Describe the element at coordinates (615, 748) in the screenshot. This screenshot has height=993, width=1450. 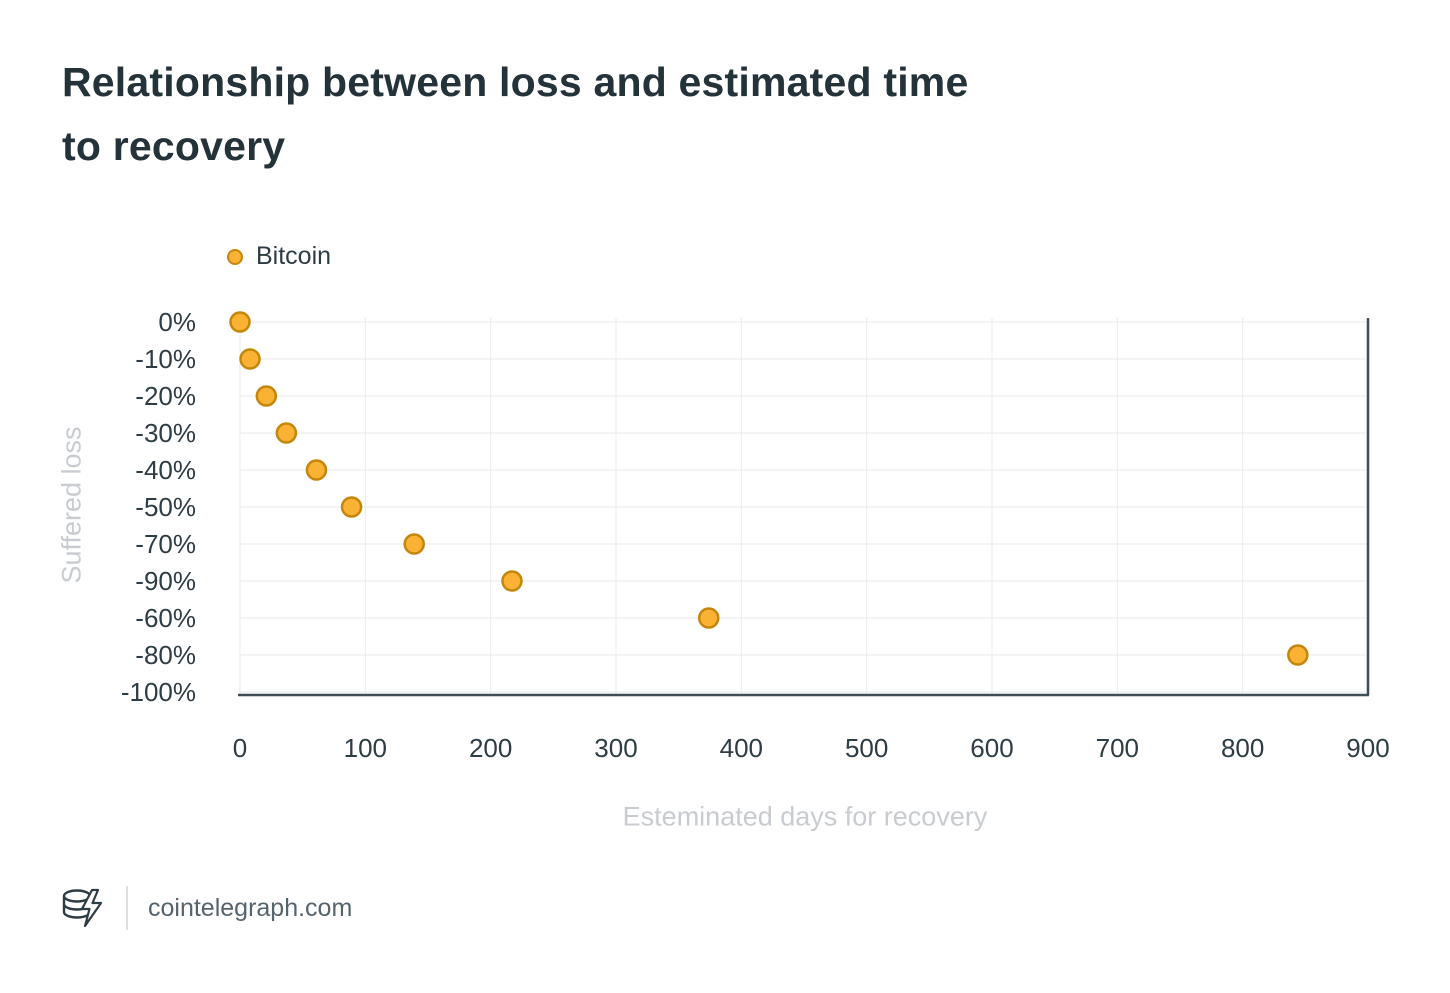
I see `x-tick-label: 300` at that location.